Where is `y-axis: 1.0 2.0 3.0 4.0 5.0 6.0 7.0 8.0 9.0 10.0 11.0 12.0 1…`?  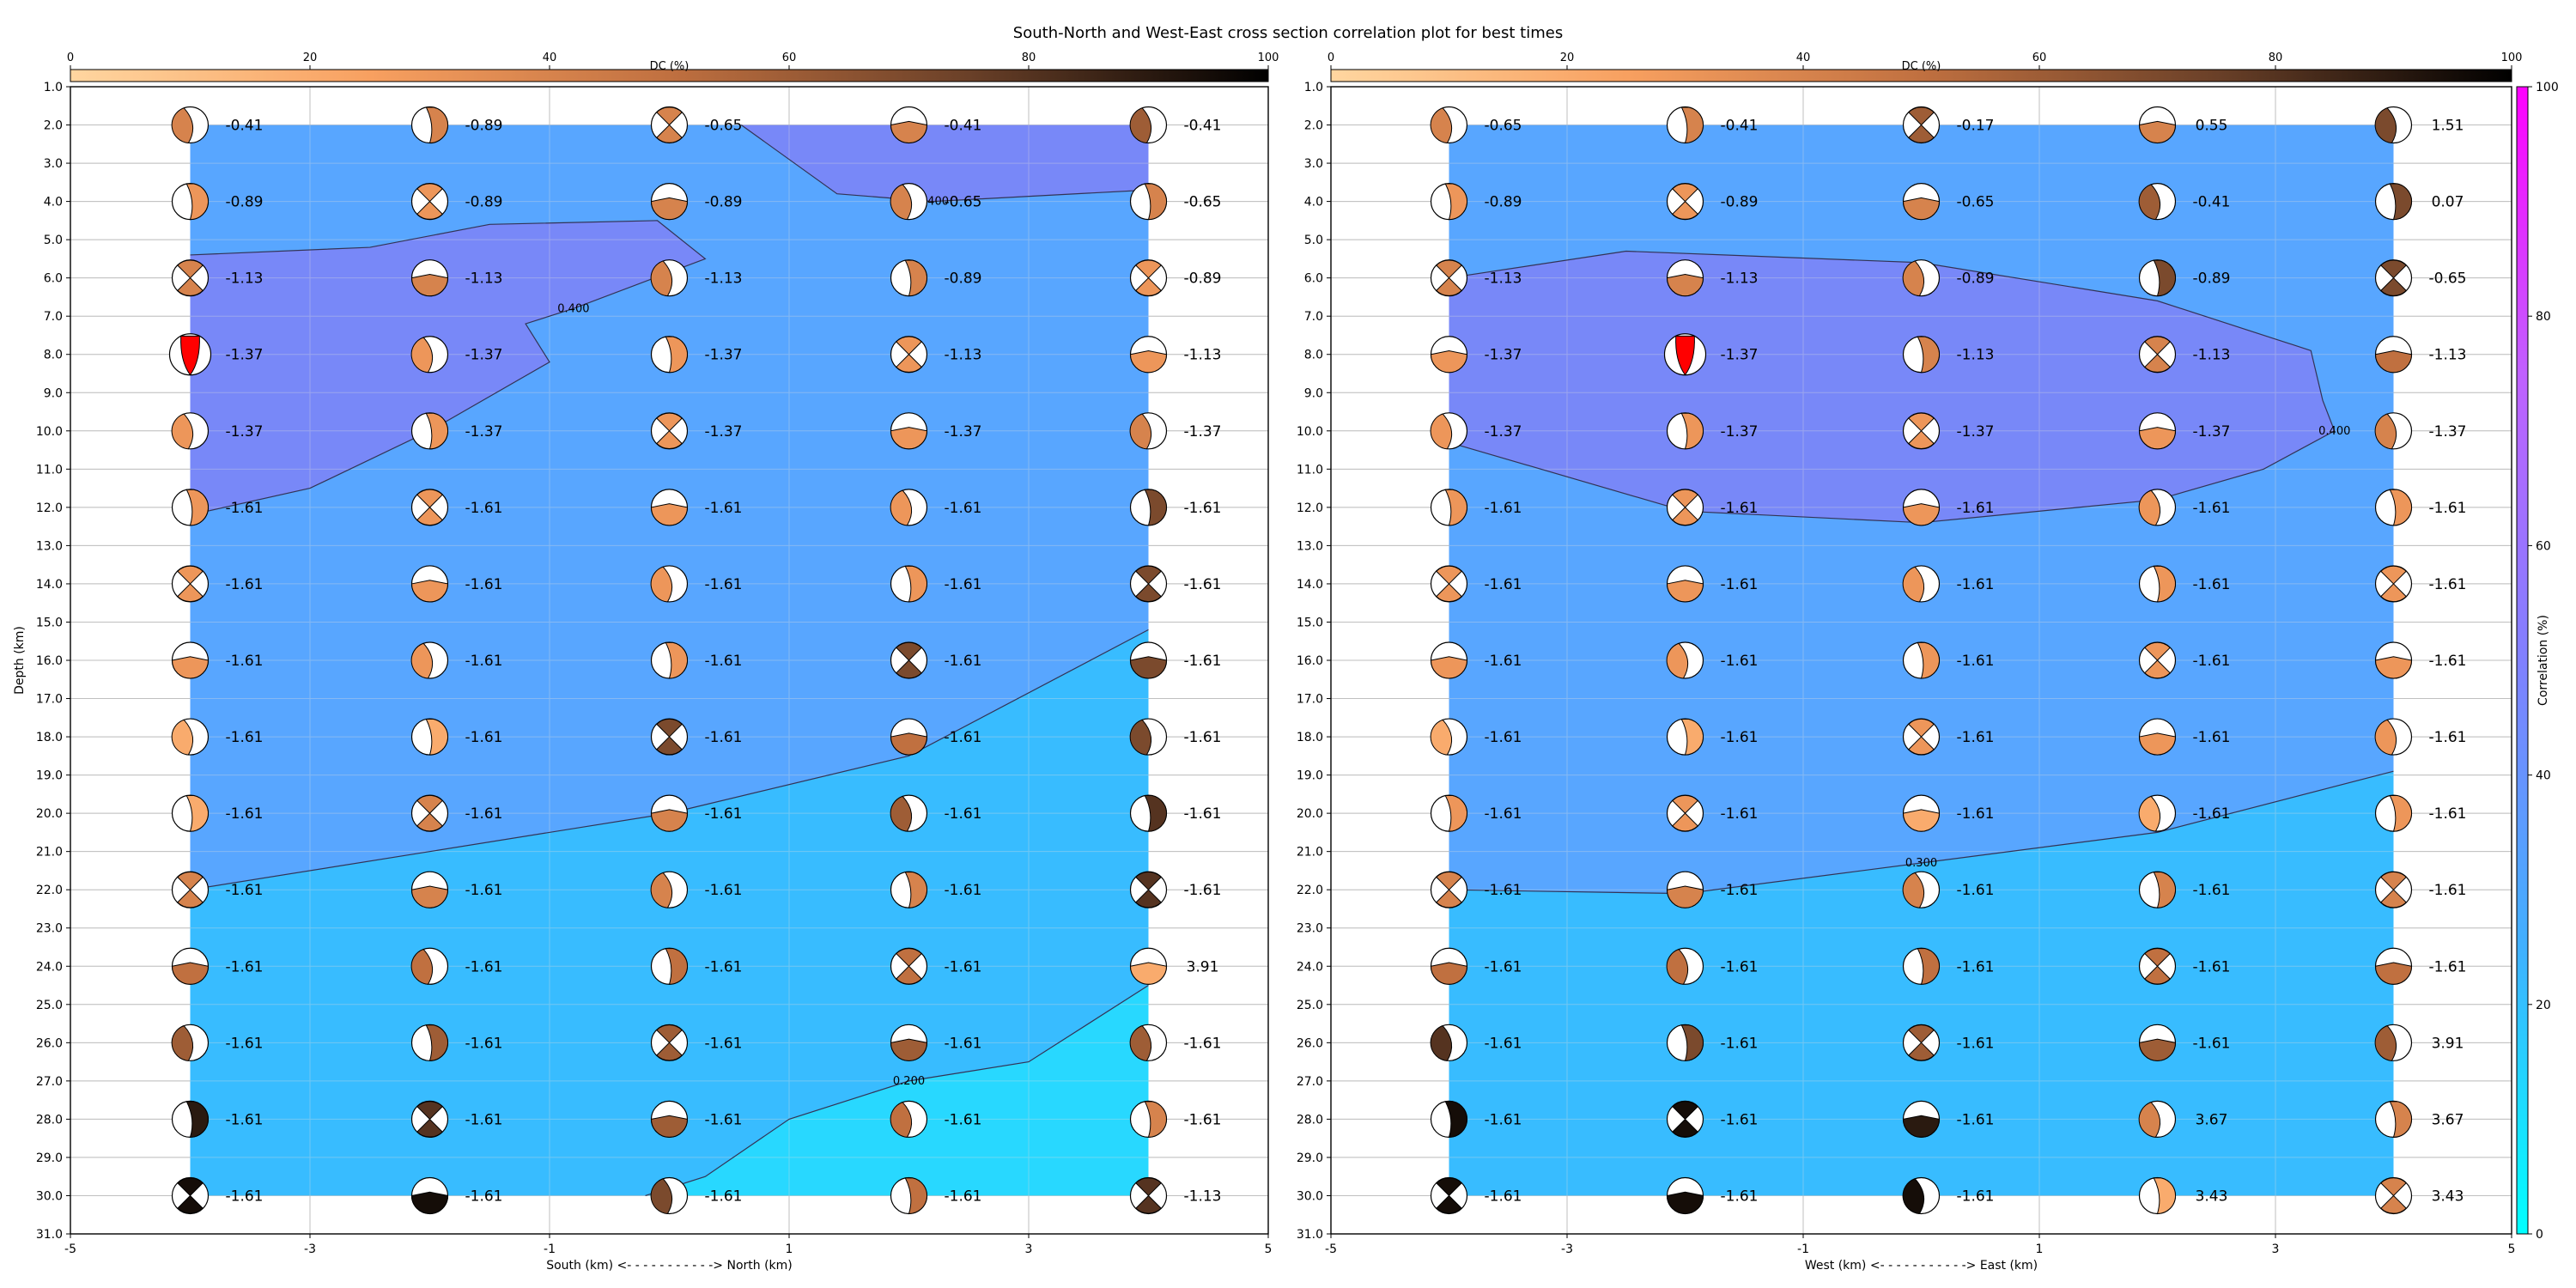 y-axis: 1.0 2.0 3.0 4.0 5.0 6.0 7.0 8.0 9.0 10.0 11.0 12.0 1… is located at coordinates (1314, 662).